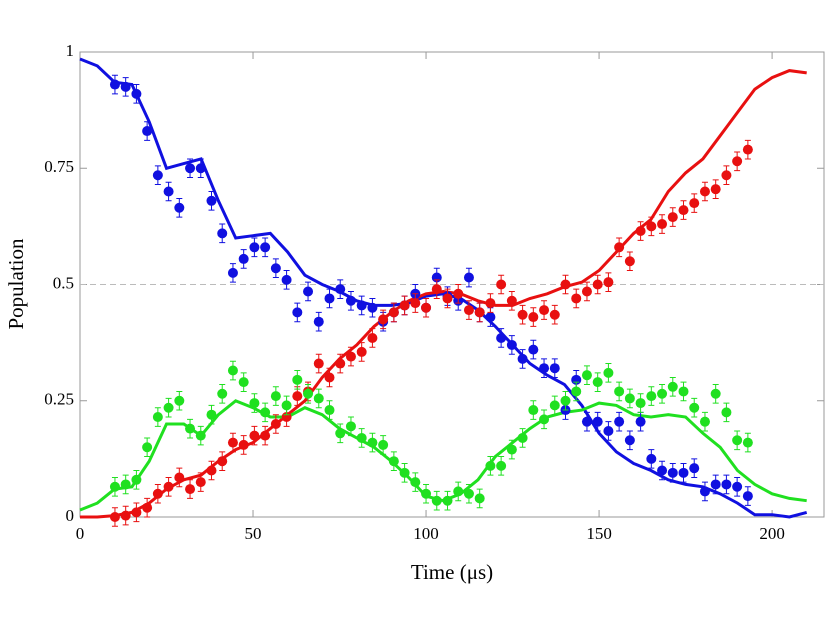 The height and width of the screenshot is (623, 830). I want to click on y-axis-title: Population, so click(16, 284).